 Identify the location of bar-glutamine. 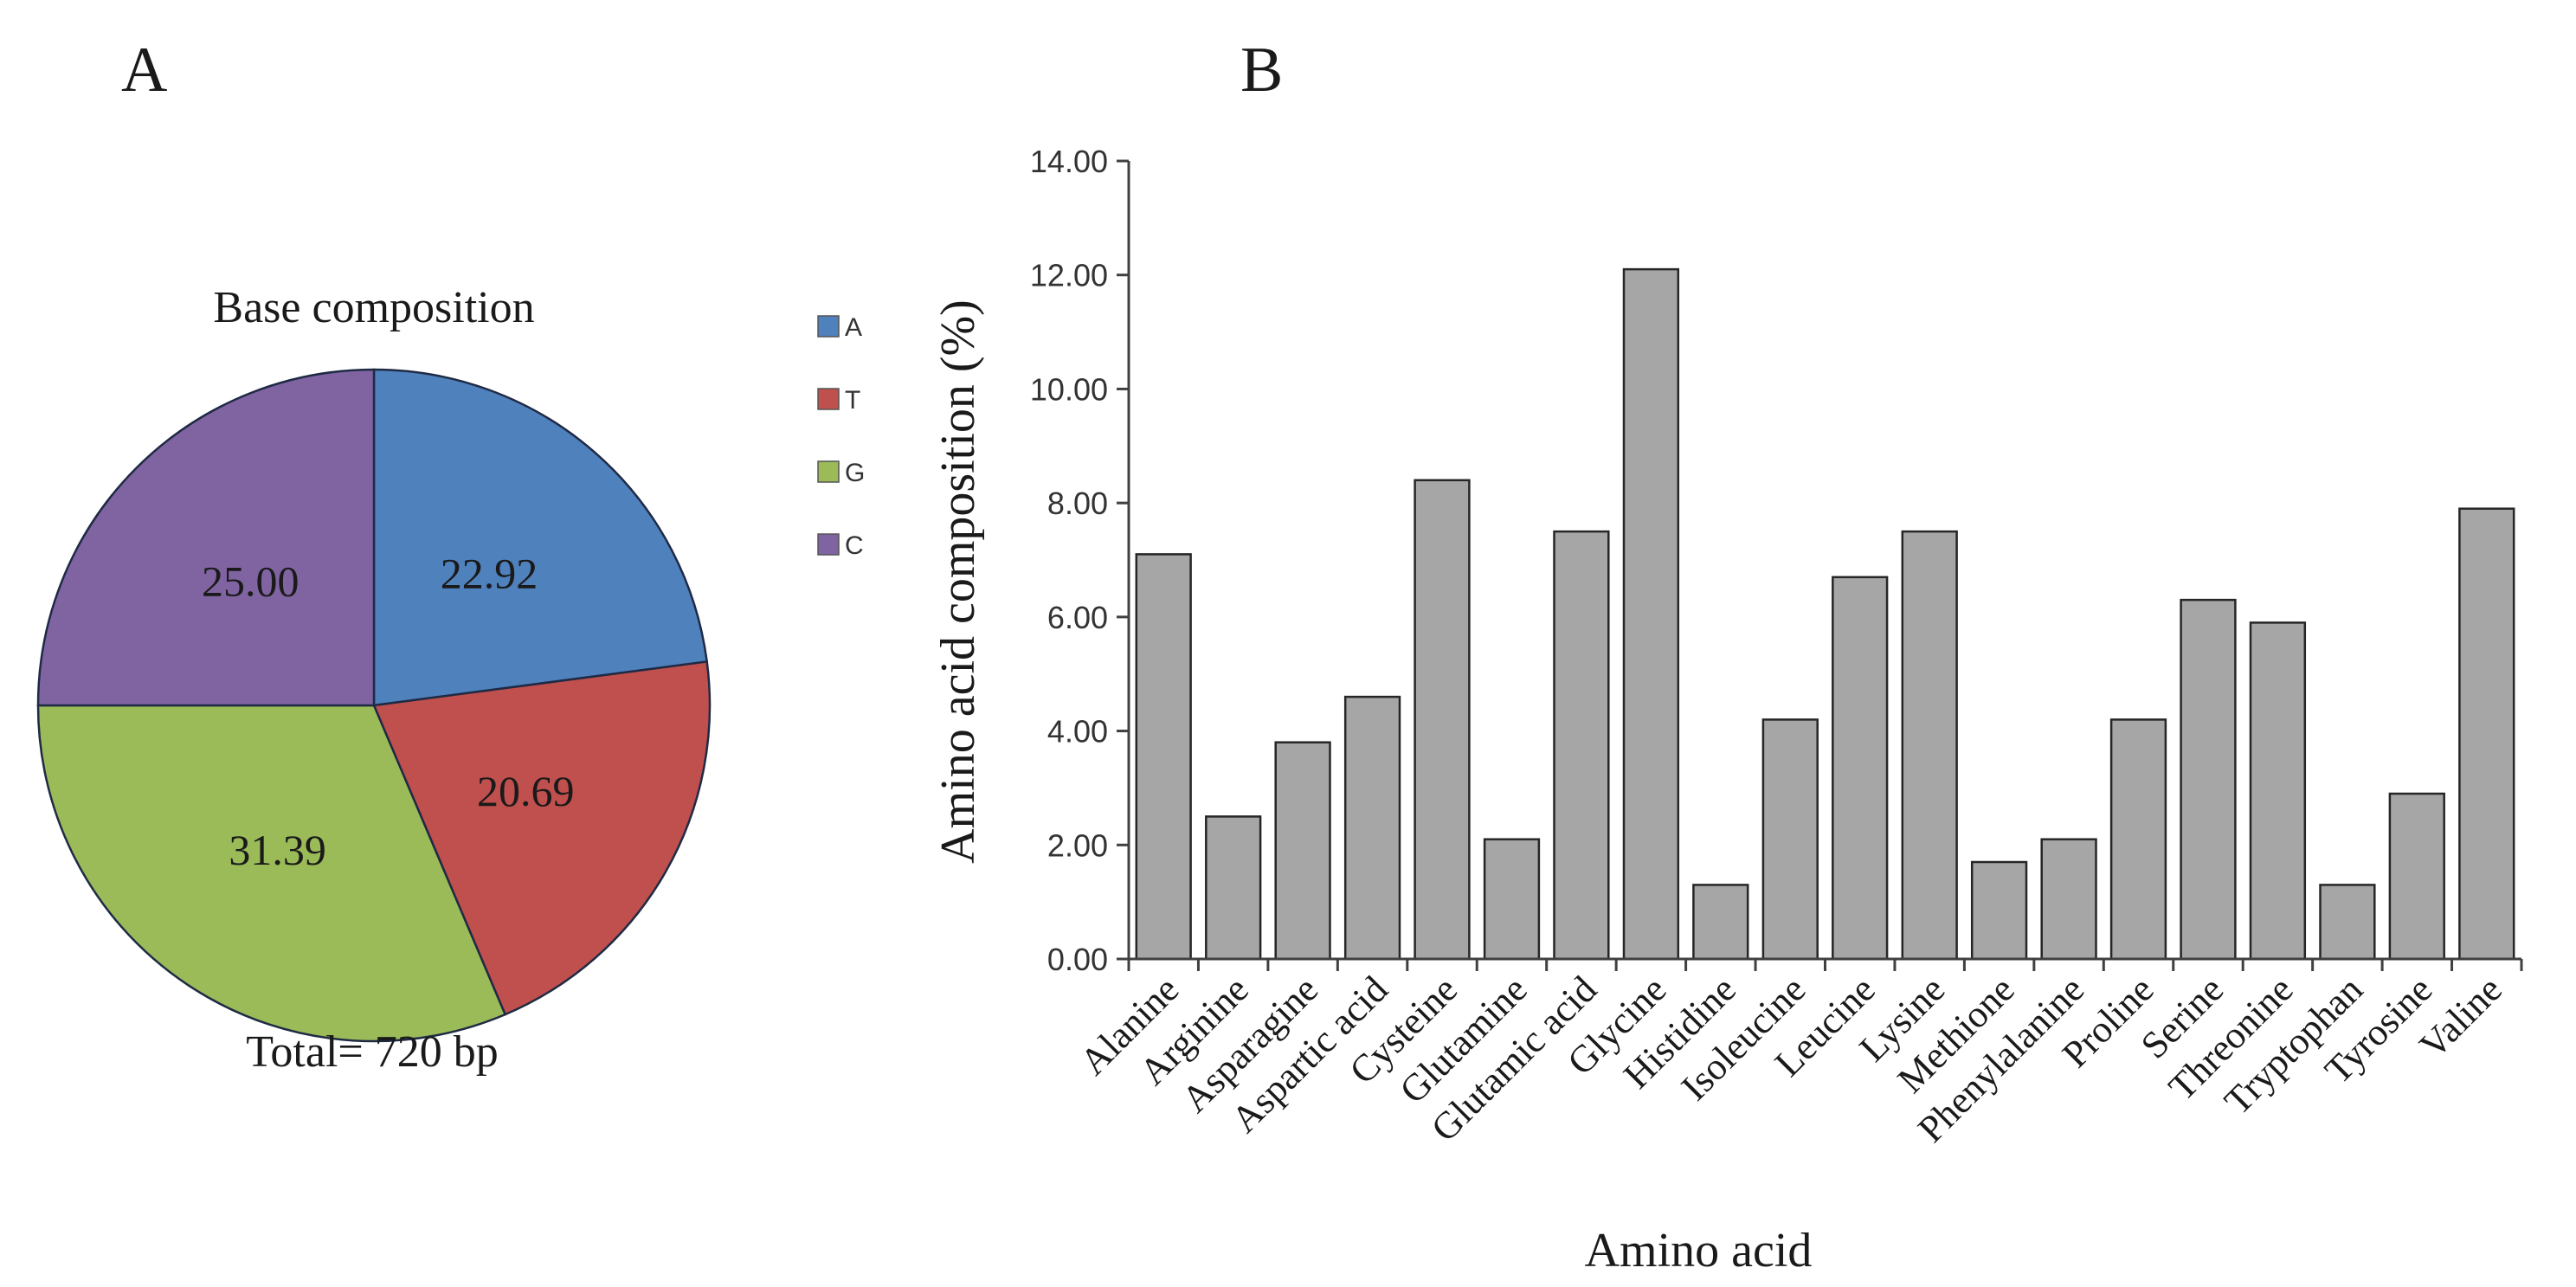
(1512, 899).